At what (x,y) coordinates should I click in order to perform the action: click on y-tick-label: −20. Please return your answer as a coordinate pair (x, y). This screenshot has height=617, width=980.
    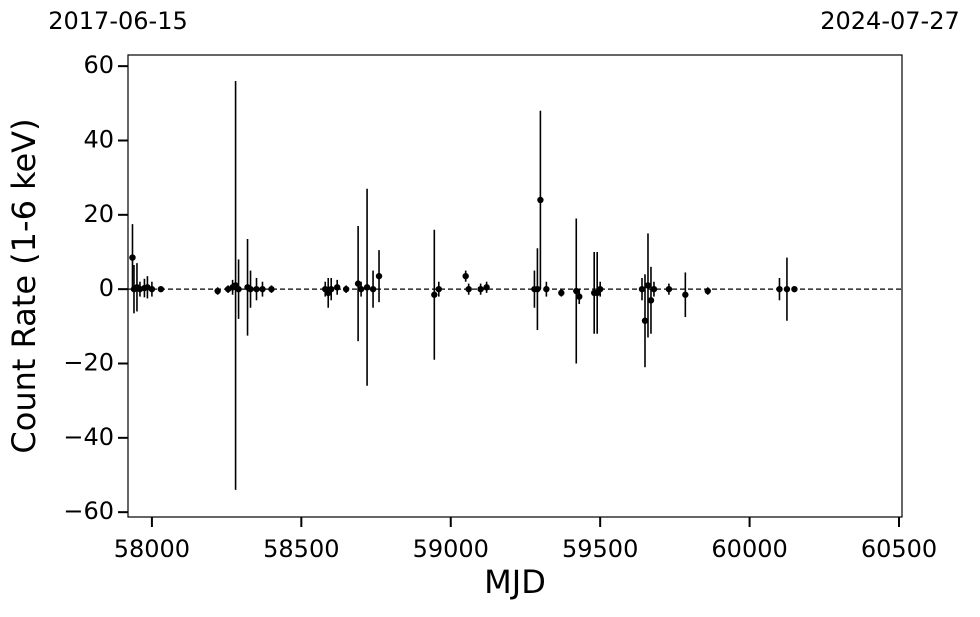
    Looking at the image, I should click on (88, 362).